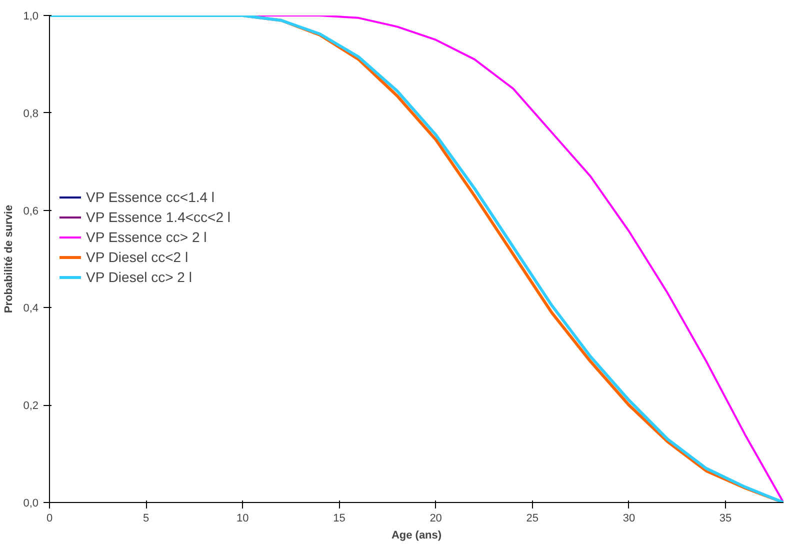 The image size is (793, 544). What do you see at coordinates (31, 16) in the screenshot?
I see `y-tick-label: 1,0` at bounding box center [31, 16].